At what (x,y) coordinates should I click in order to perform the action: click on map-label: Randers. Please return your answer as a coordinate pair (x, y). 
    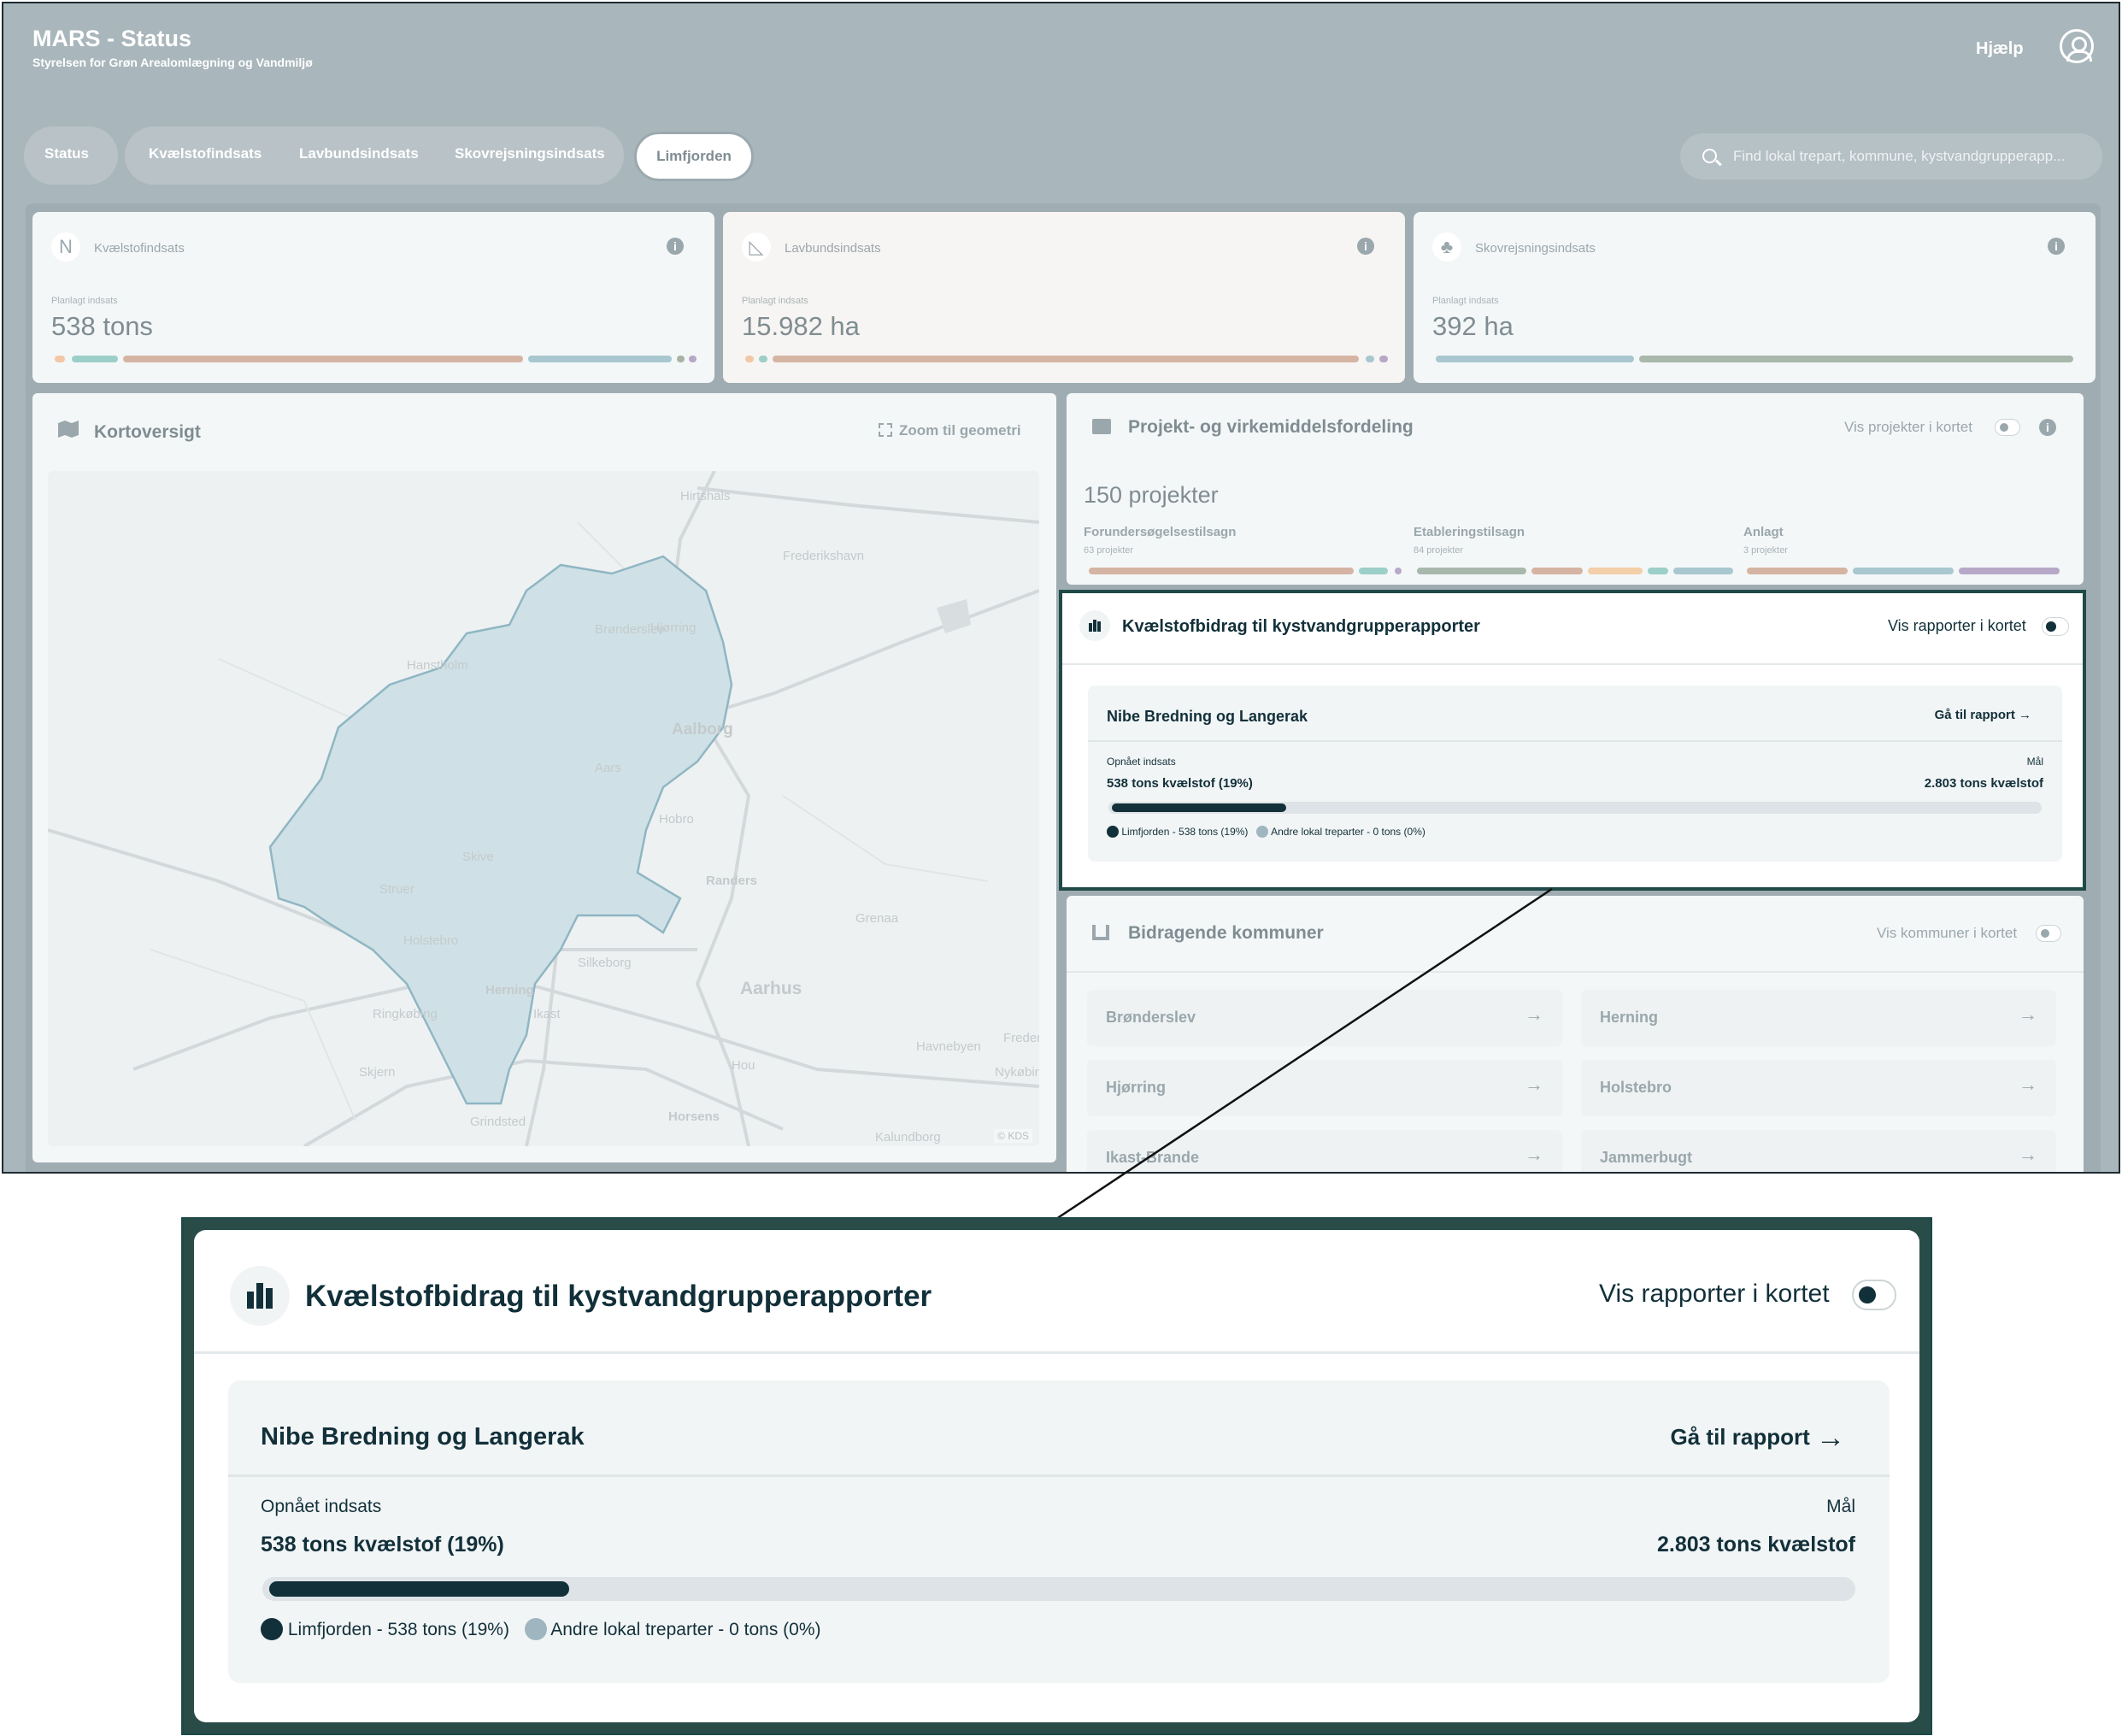
    Looking at the image, I should click on (732, 881).